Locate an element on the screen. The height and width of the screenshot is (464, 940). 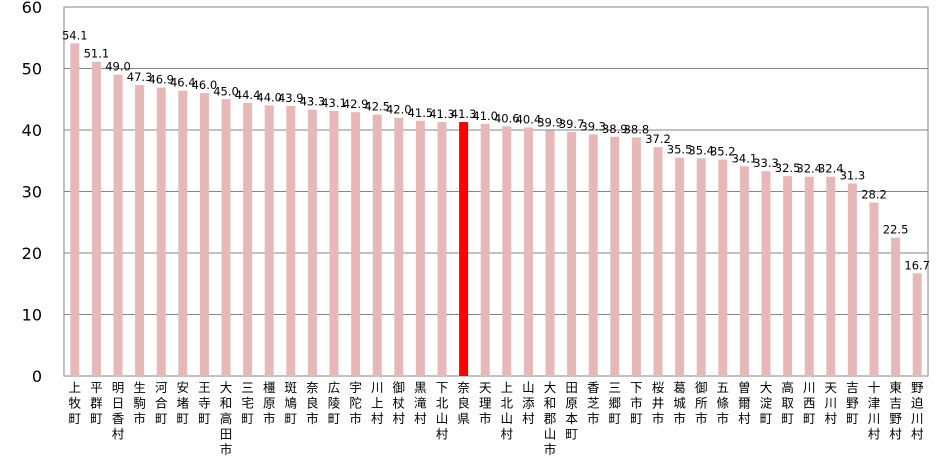
data-label: 46.0 is located at coordinates (205, 85).